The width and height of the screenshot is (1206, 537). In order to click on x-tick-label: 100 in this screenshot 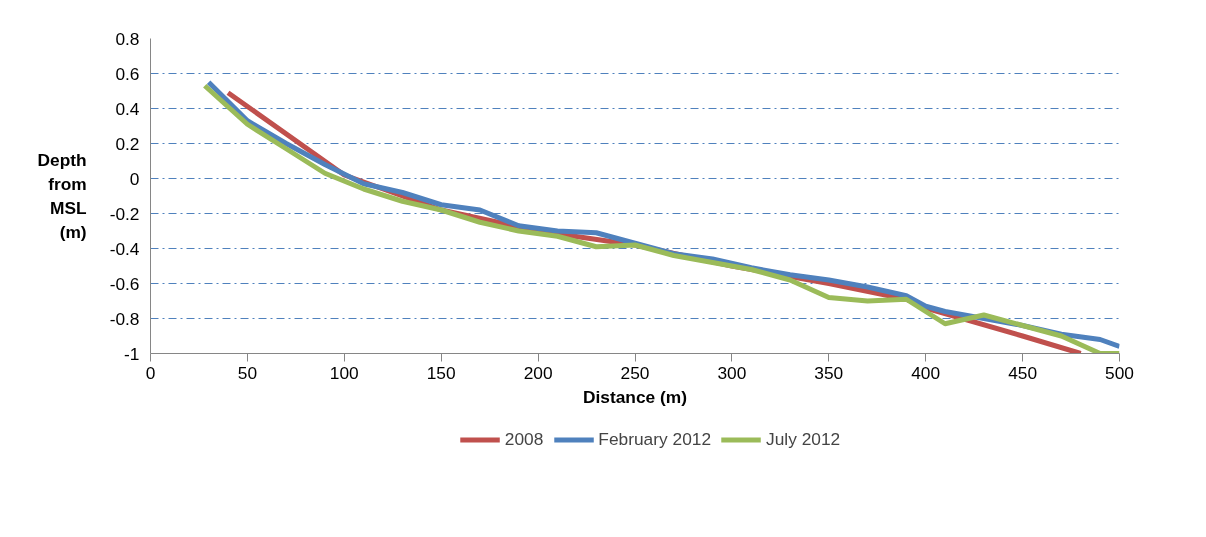, I will do `click(344, 372)`.